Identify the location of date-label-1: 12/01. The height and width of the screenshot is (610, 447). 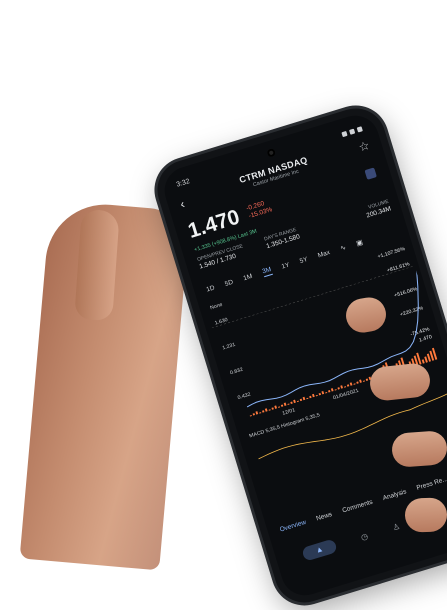
(289, 411).